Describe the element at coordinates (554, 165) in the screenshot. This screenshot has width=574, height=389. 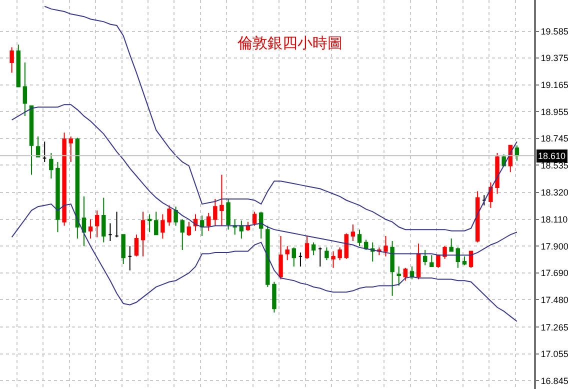
I see `y-tick-label: 18.535` at that location.